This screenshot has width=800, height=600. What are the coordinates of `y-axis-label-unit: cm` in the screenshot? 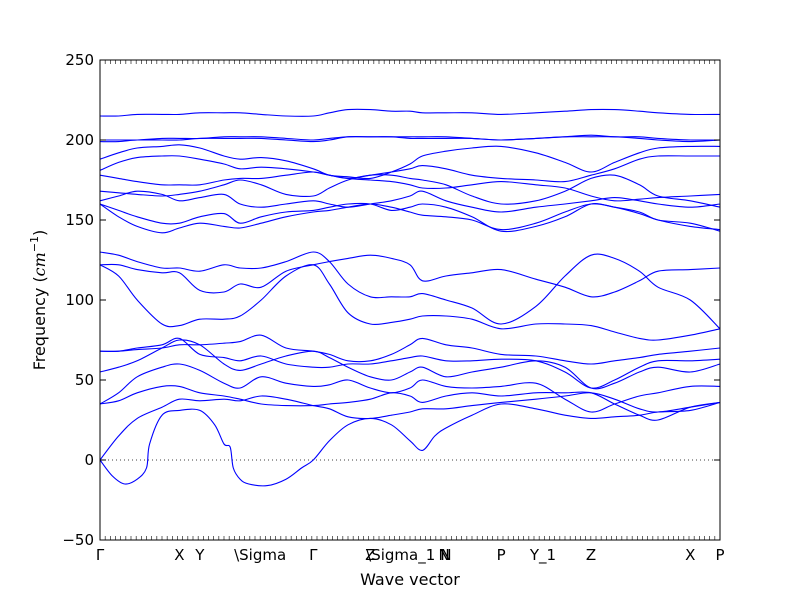 It's located at (39, 264).